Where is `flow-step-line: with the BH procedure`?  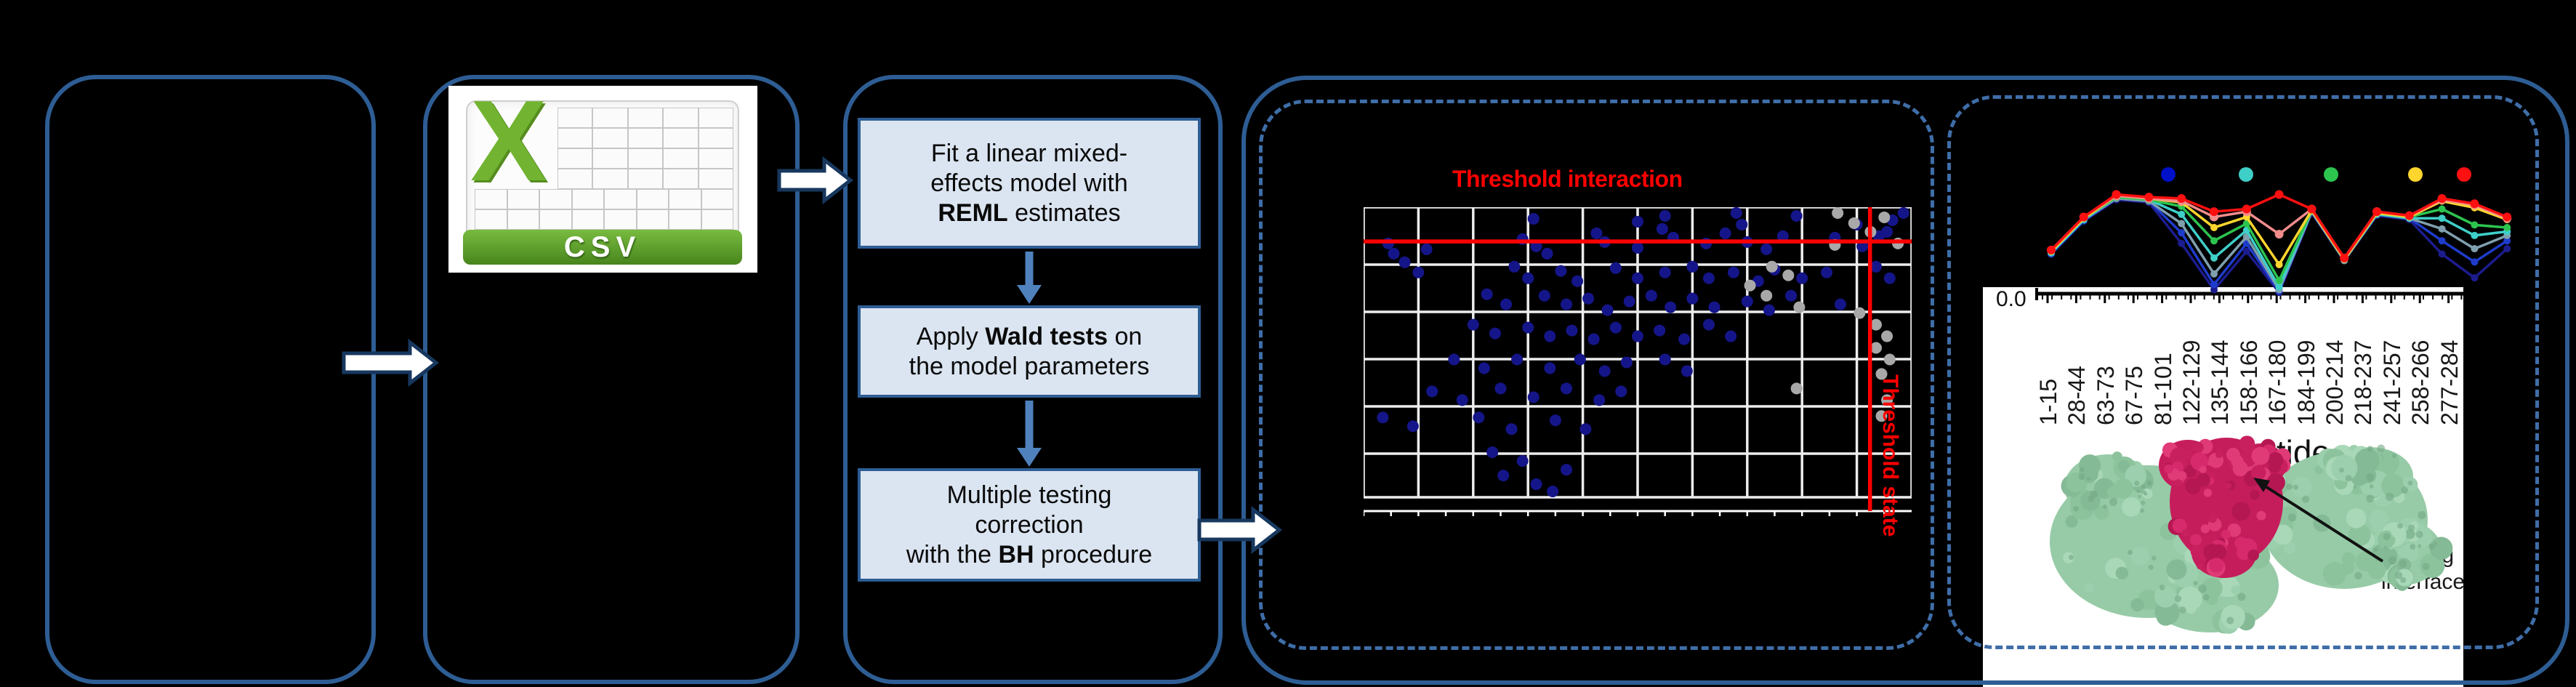 flow-step-line: with the BH procedure is located at coordinates (1029, 554).